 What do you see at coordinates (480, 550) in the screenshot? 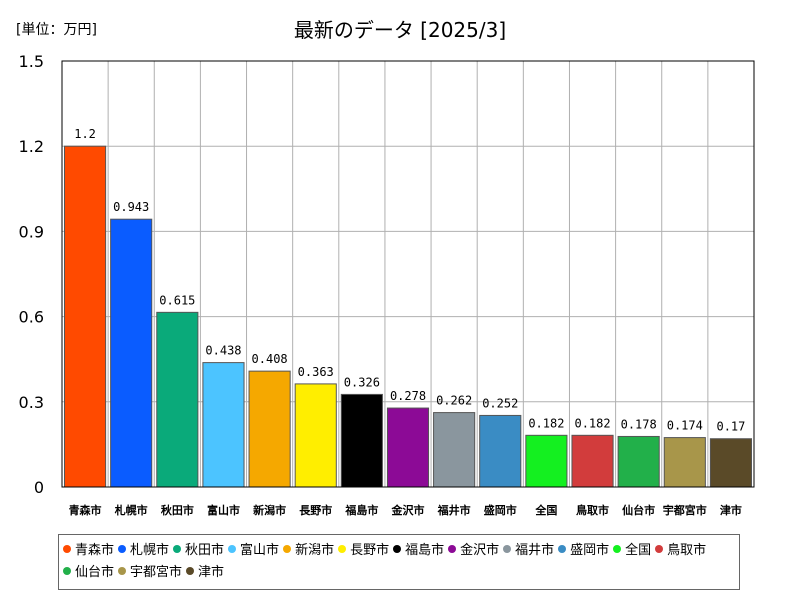
I see `legend-label: 金沢市` at bounding box center [480, 550].